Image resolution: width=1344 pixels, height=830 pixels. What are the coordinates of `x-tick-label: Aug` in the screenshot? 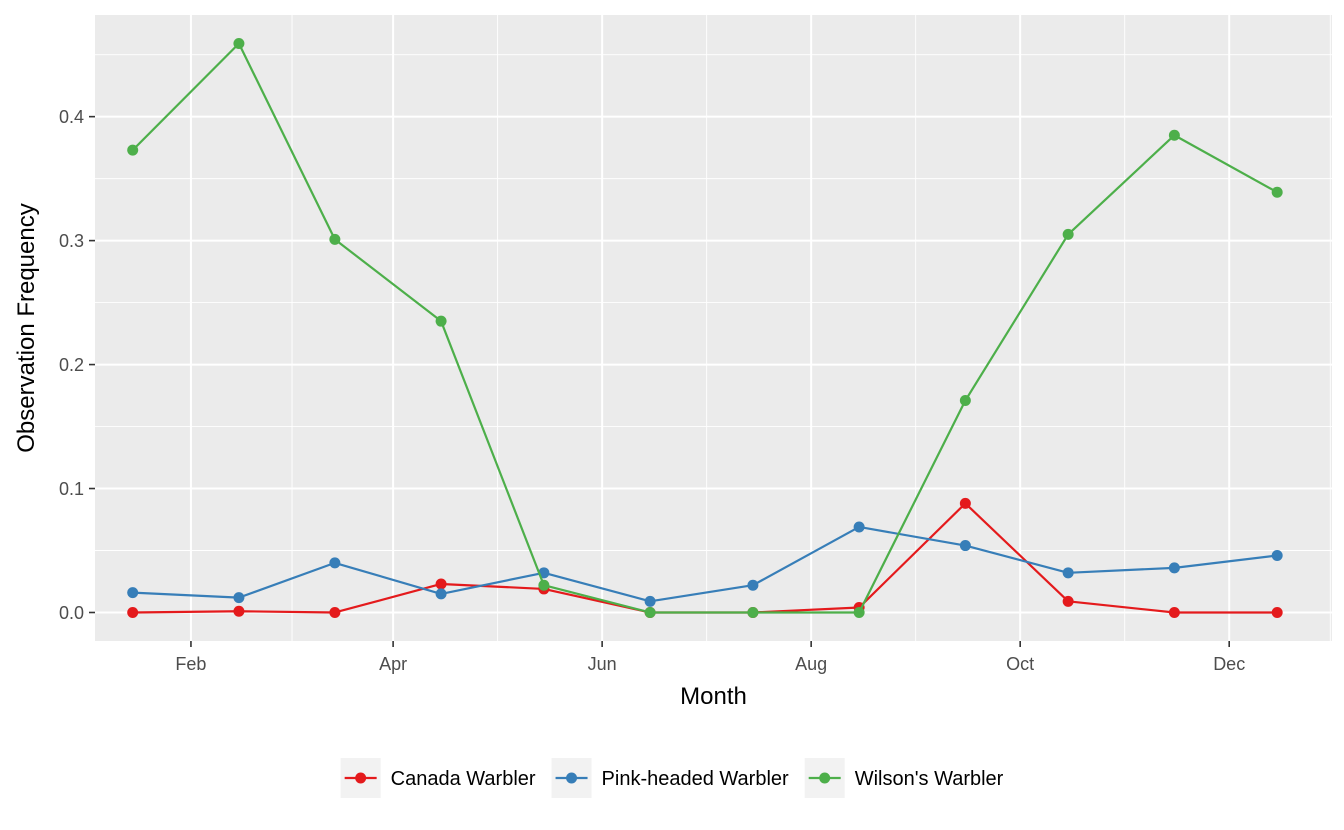 It's located at (811, 664).